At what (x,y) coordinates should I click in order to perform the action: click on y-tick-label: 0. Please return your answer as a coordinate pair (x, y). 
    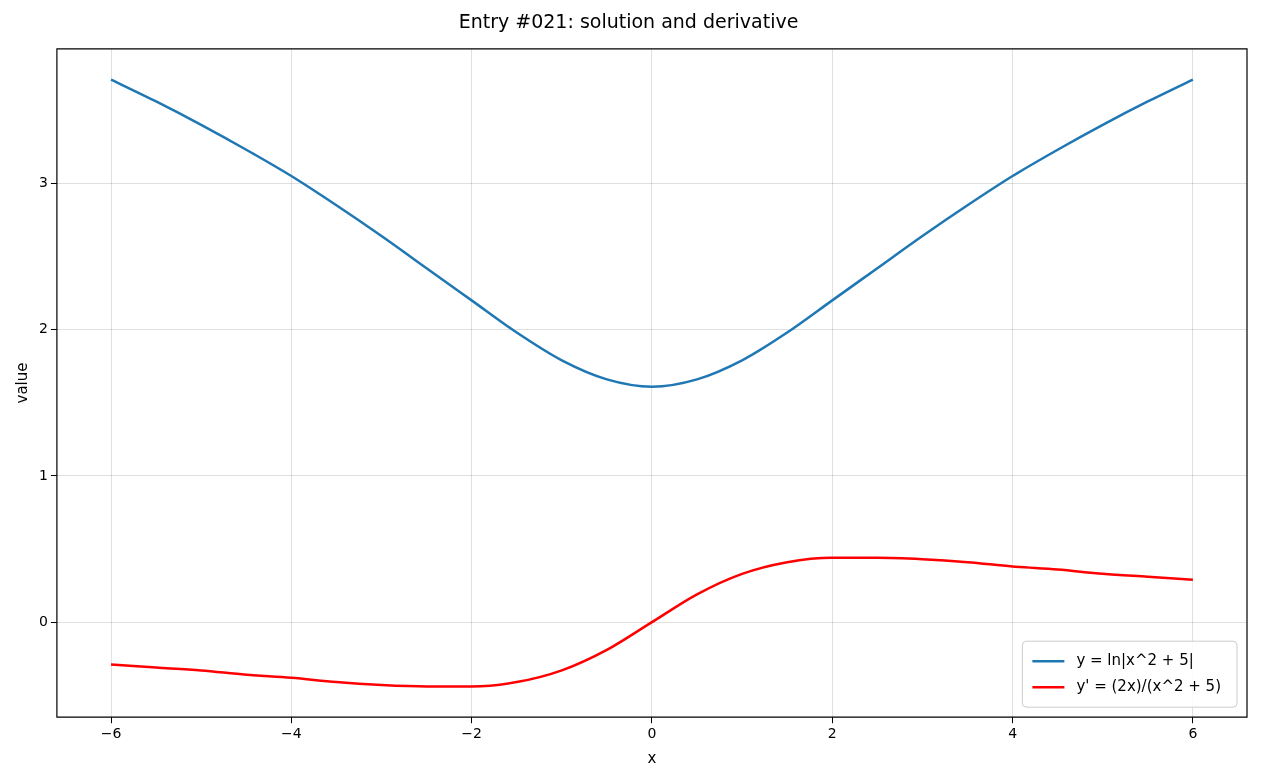
    Looking at the image, I should click on (43, 620).